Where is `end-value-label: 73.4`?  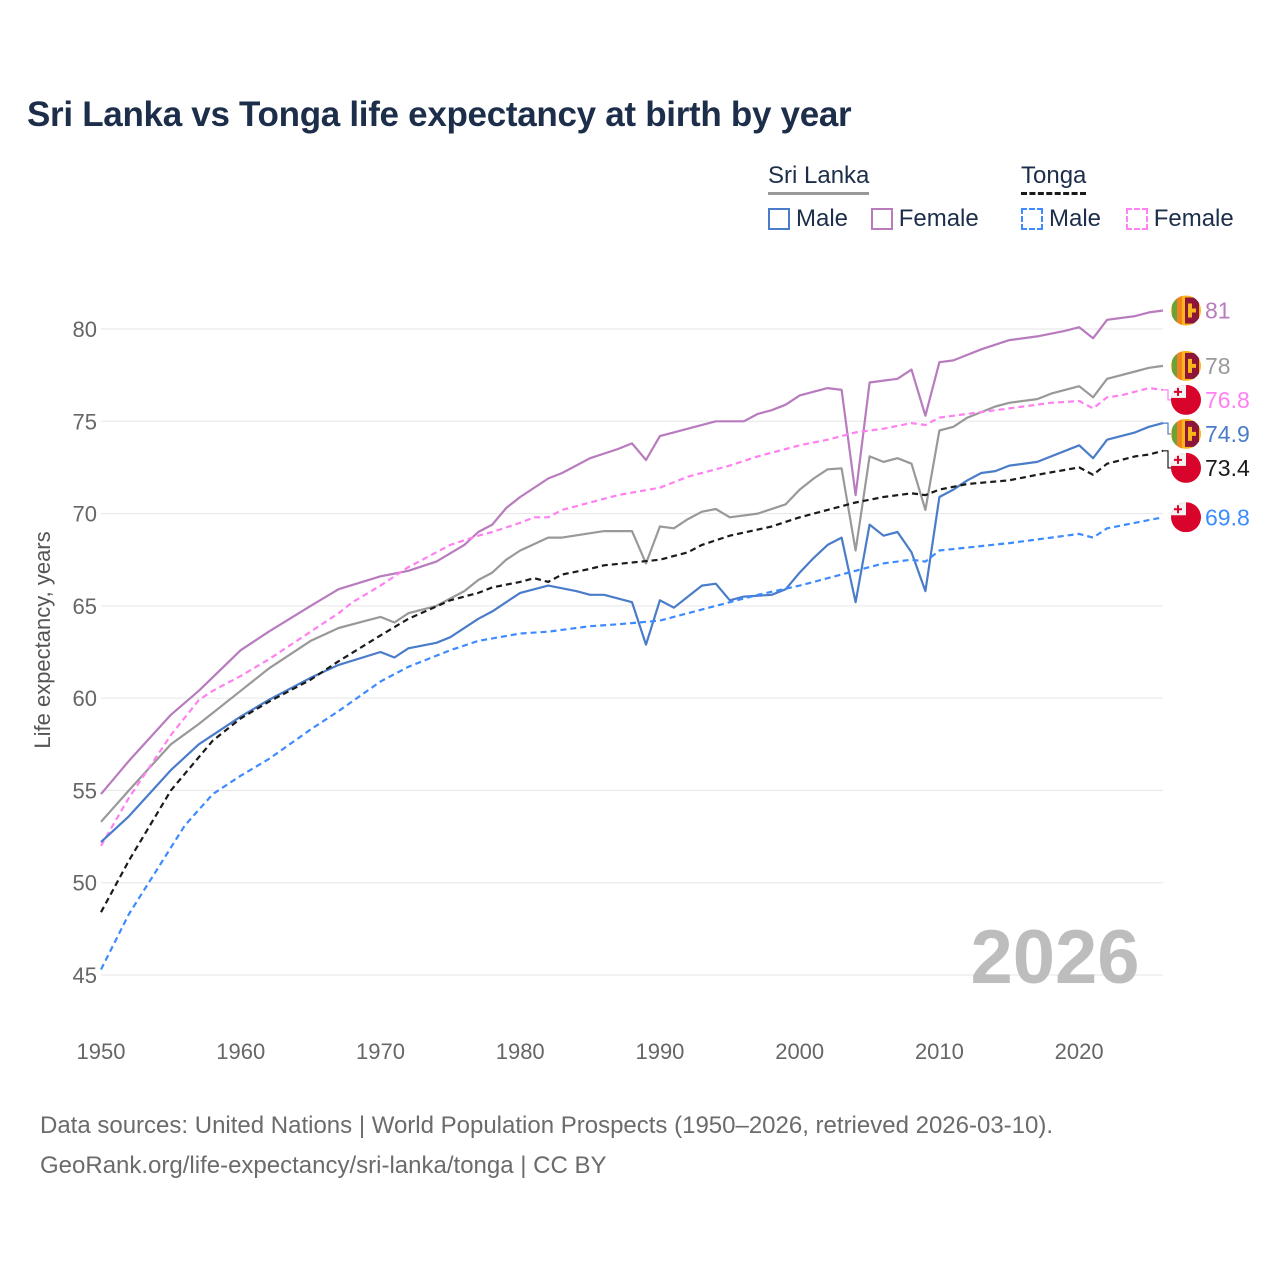
end-value-label: 73.4 is located at coordinates (1227, 468).